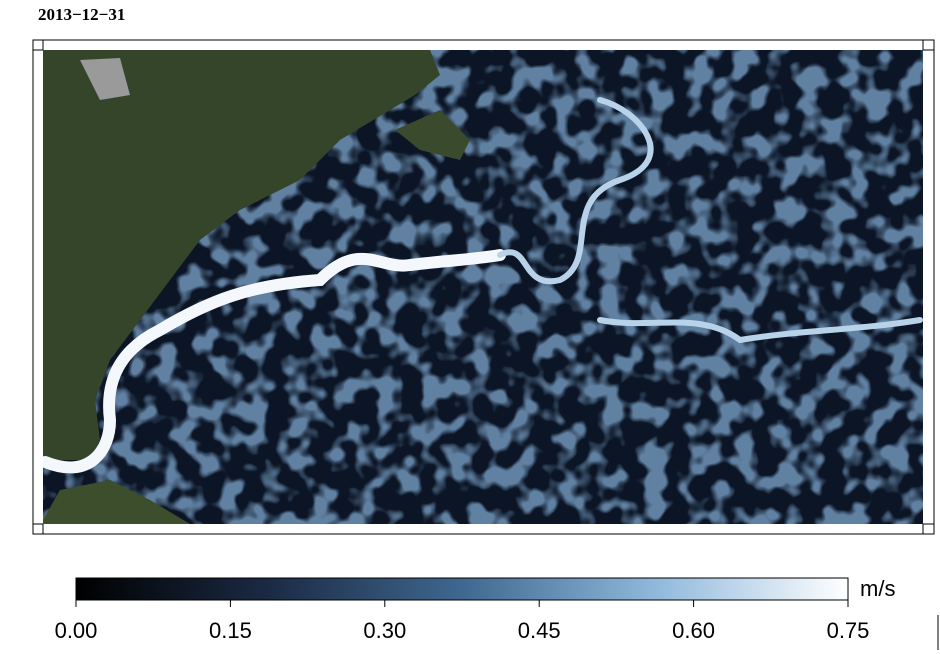  Describe the element at coordinates (693, 630) in the screenshot. I see `colorbar-tick-label: 0.60` at that location.